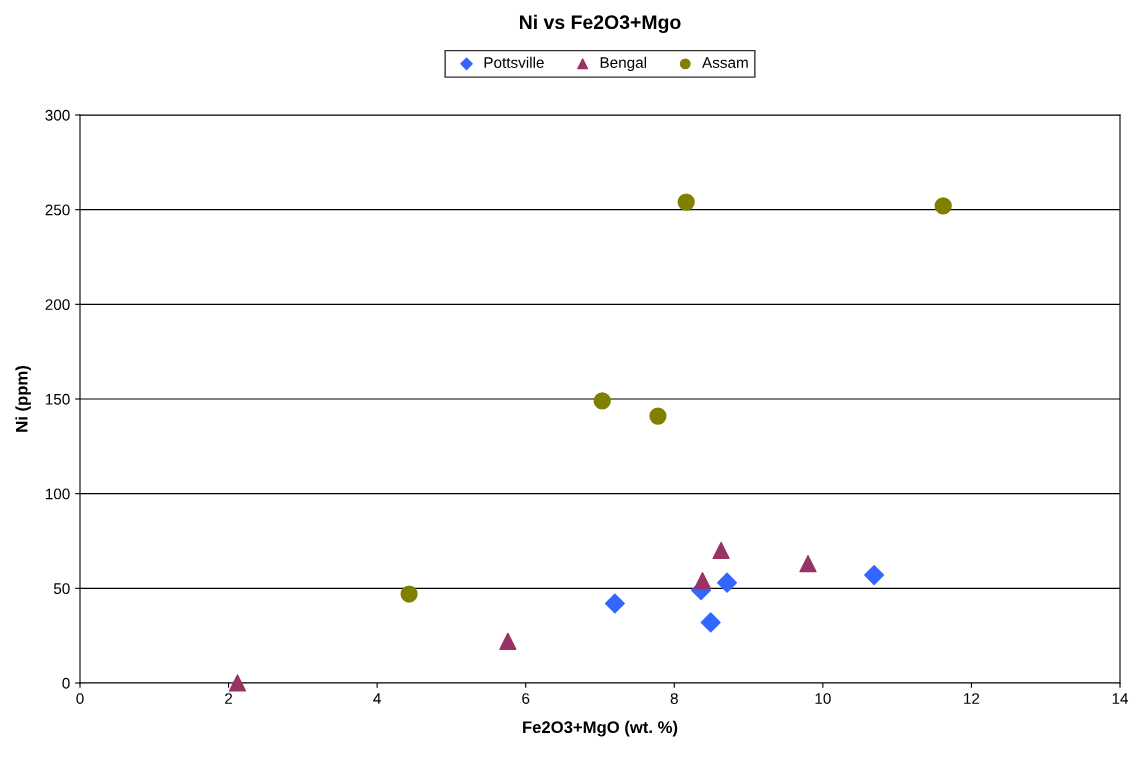 The image size is (1142, 757). What do you see at coordinates (57, 399) in the screenshot?
I see `y-tick-label: 150` at bounding box center [57, 399].